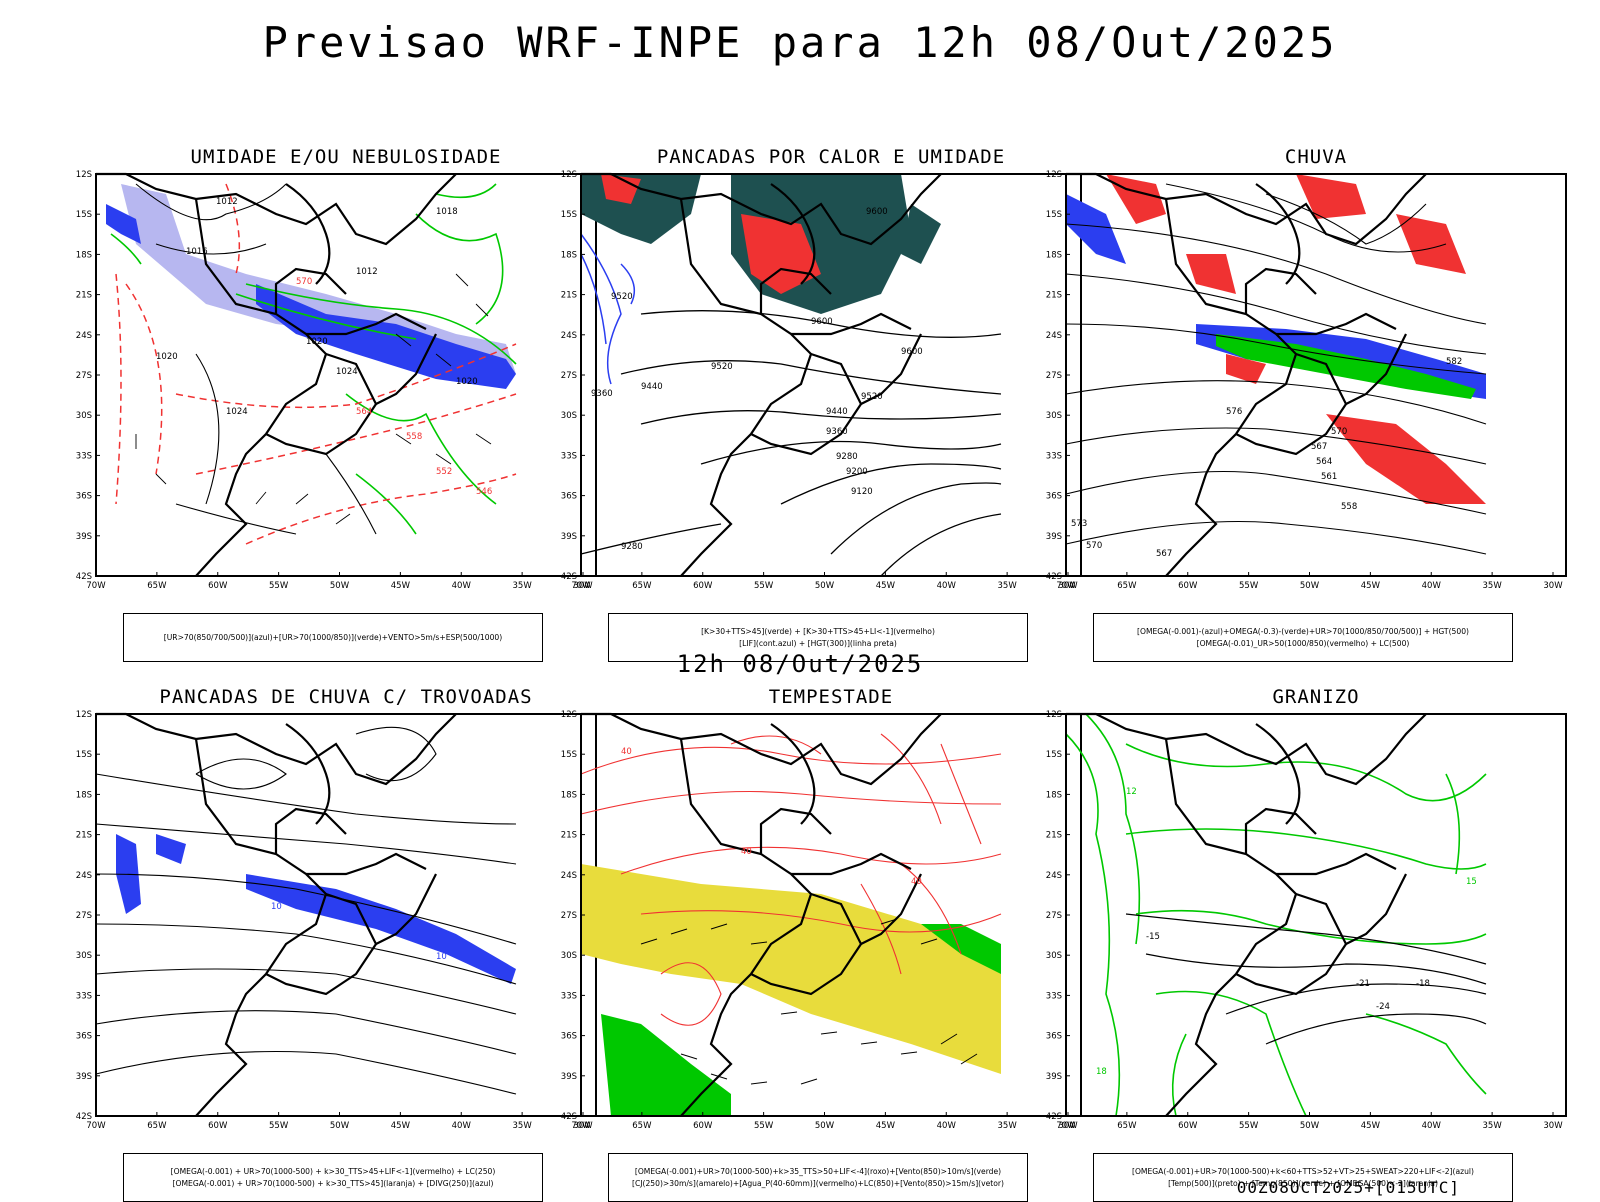 Image resolution: width=1600 pixels, height=1202 pixels. What do you see at coordinates (1471, 882) in the screenshot?
I see `contour-label: 15` at bounding box center [1471, 882].